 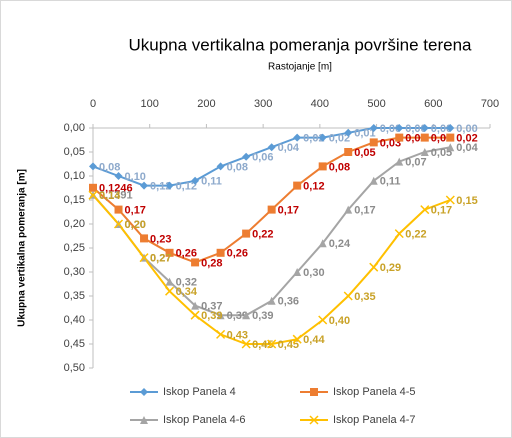 What do you see at coordinates (74, 296) in the screenshot?
I see `y-tick-label: 0,35` at bounding box center [74, 296].